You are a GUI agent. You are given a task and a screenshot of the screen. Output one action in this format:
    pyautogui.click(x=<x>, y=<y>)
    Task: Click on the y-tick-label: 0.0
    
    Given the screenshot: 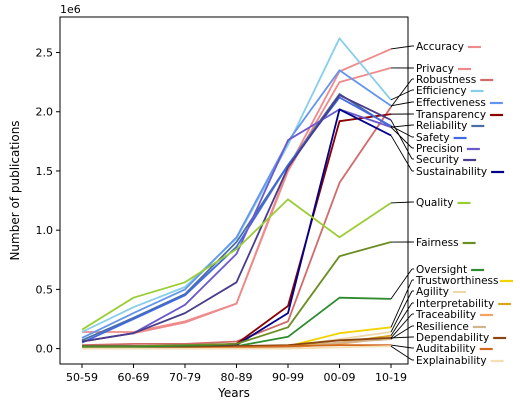 What is the action you would take?
    pyautogui.click(x=45, y=349)
    